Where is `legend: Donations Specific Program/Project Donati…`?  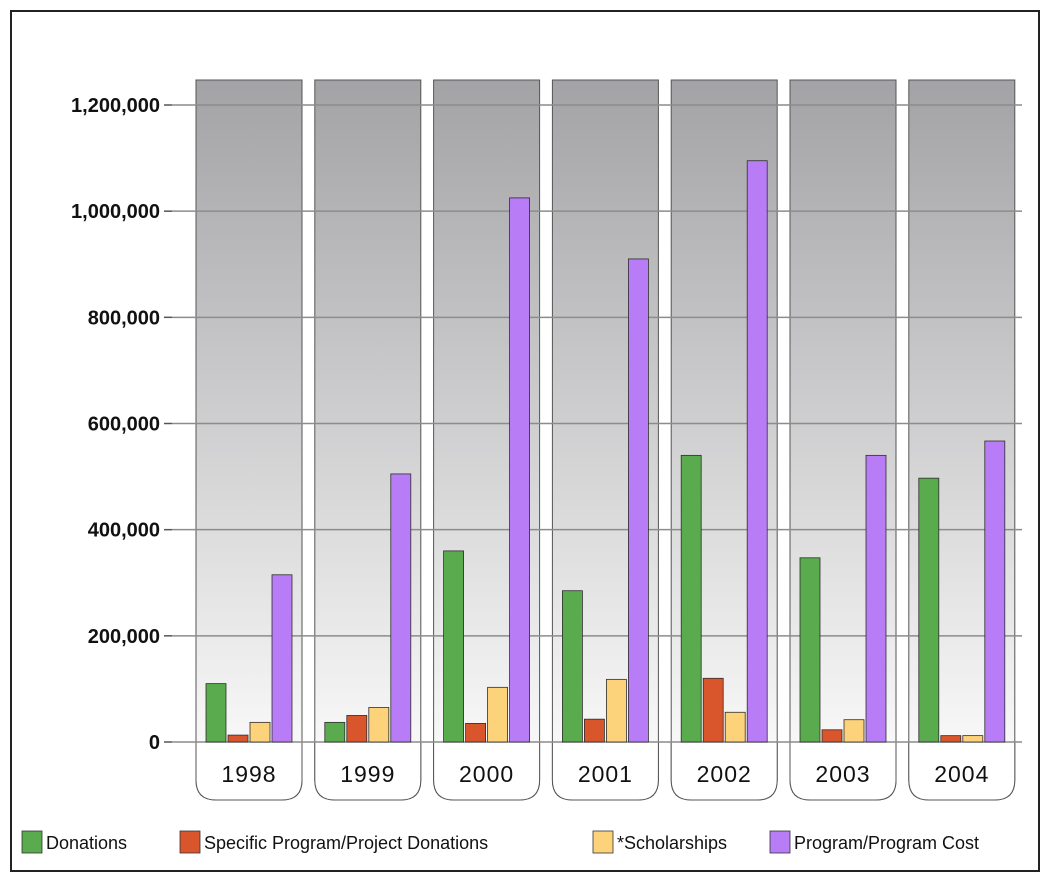 legend: Donations Specific Program/Project Donati… is located at coordinates (500, 842).